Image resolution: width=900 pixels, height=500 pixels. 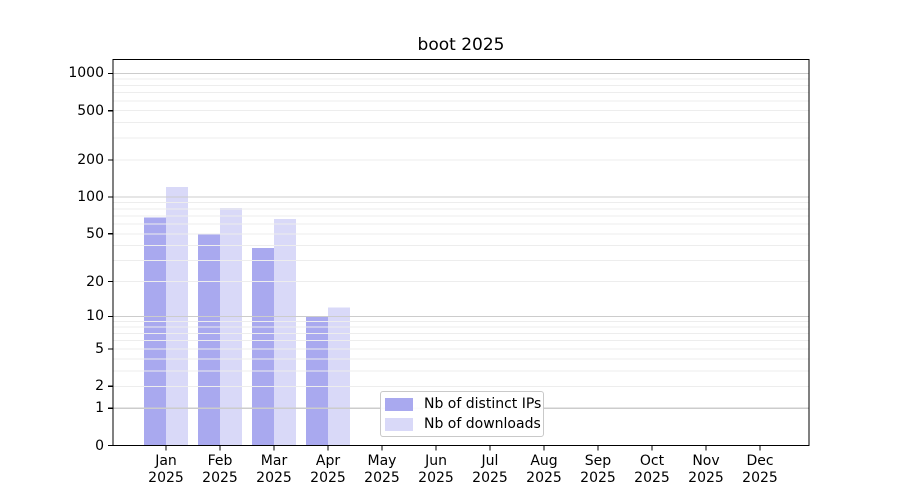 I want to click on y-tick-label: 1000, so click(x=86, y=73).